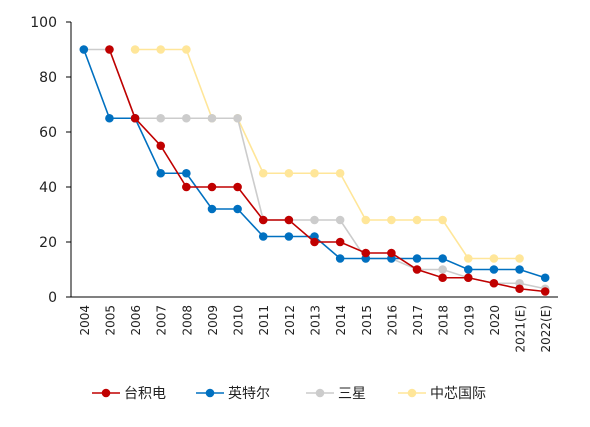 The image size is (590, 427). I want to click on x-tick-label: 2006, so click(136, 320).